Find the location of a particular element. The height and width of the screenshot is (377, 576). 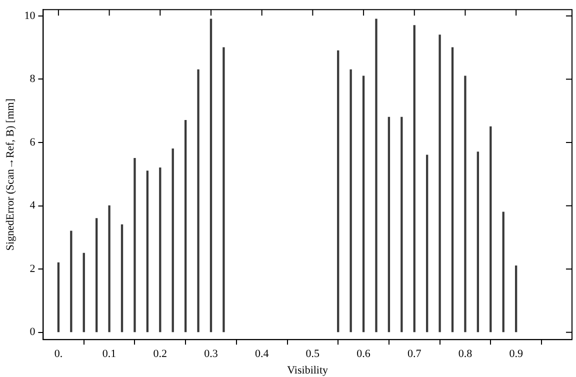

x-tick-label: 0.6 is located at coordinates (363, 354).